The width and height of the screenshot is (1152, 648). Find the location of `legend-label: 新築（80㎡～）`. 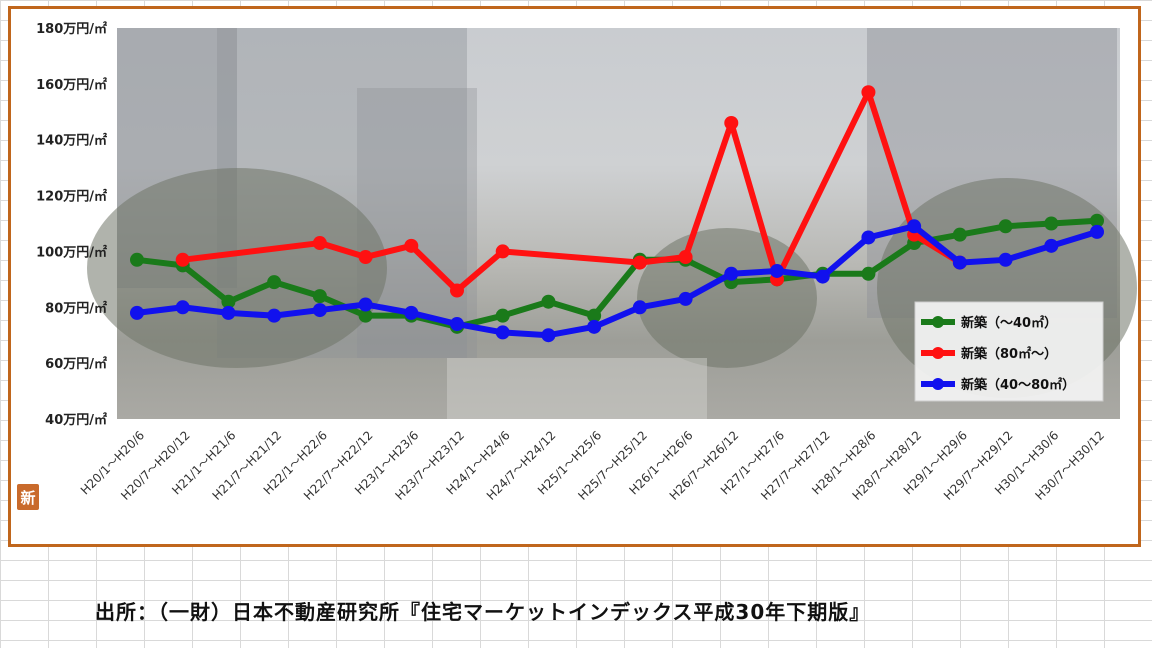

legend-label: 新築（80㎡～） is located at coordinates (1009, 354).